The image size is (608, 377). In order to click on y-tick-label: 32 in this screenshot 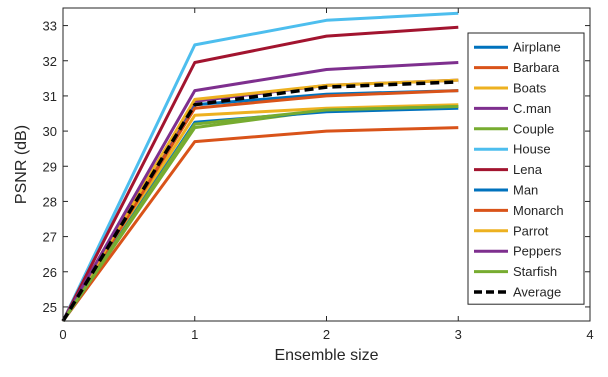, I will do `click(50, 61)`.